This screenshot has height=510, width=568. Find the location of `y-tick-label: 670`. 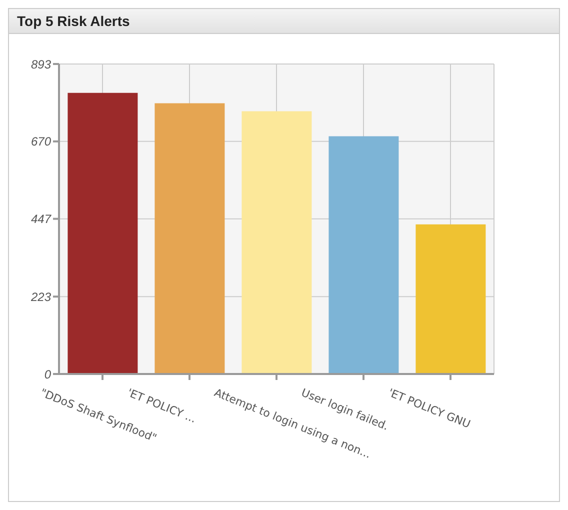

y-tick-label: 670 is located at coordinates (41, 141).